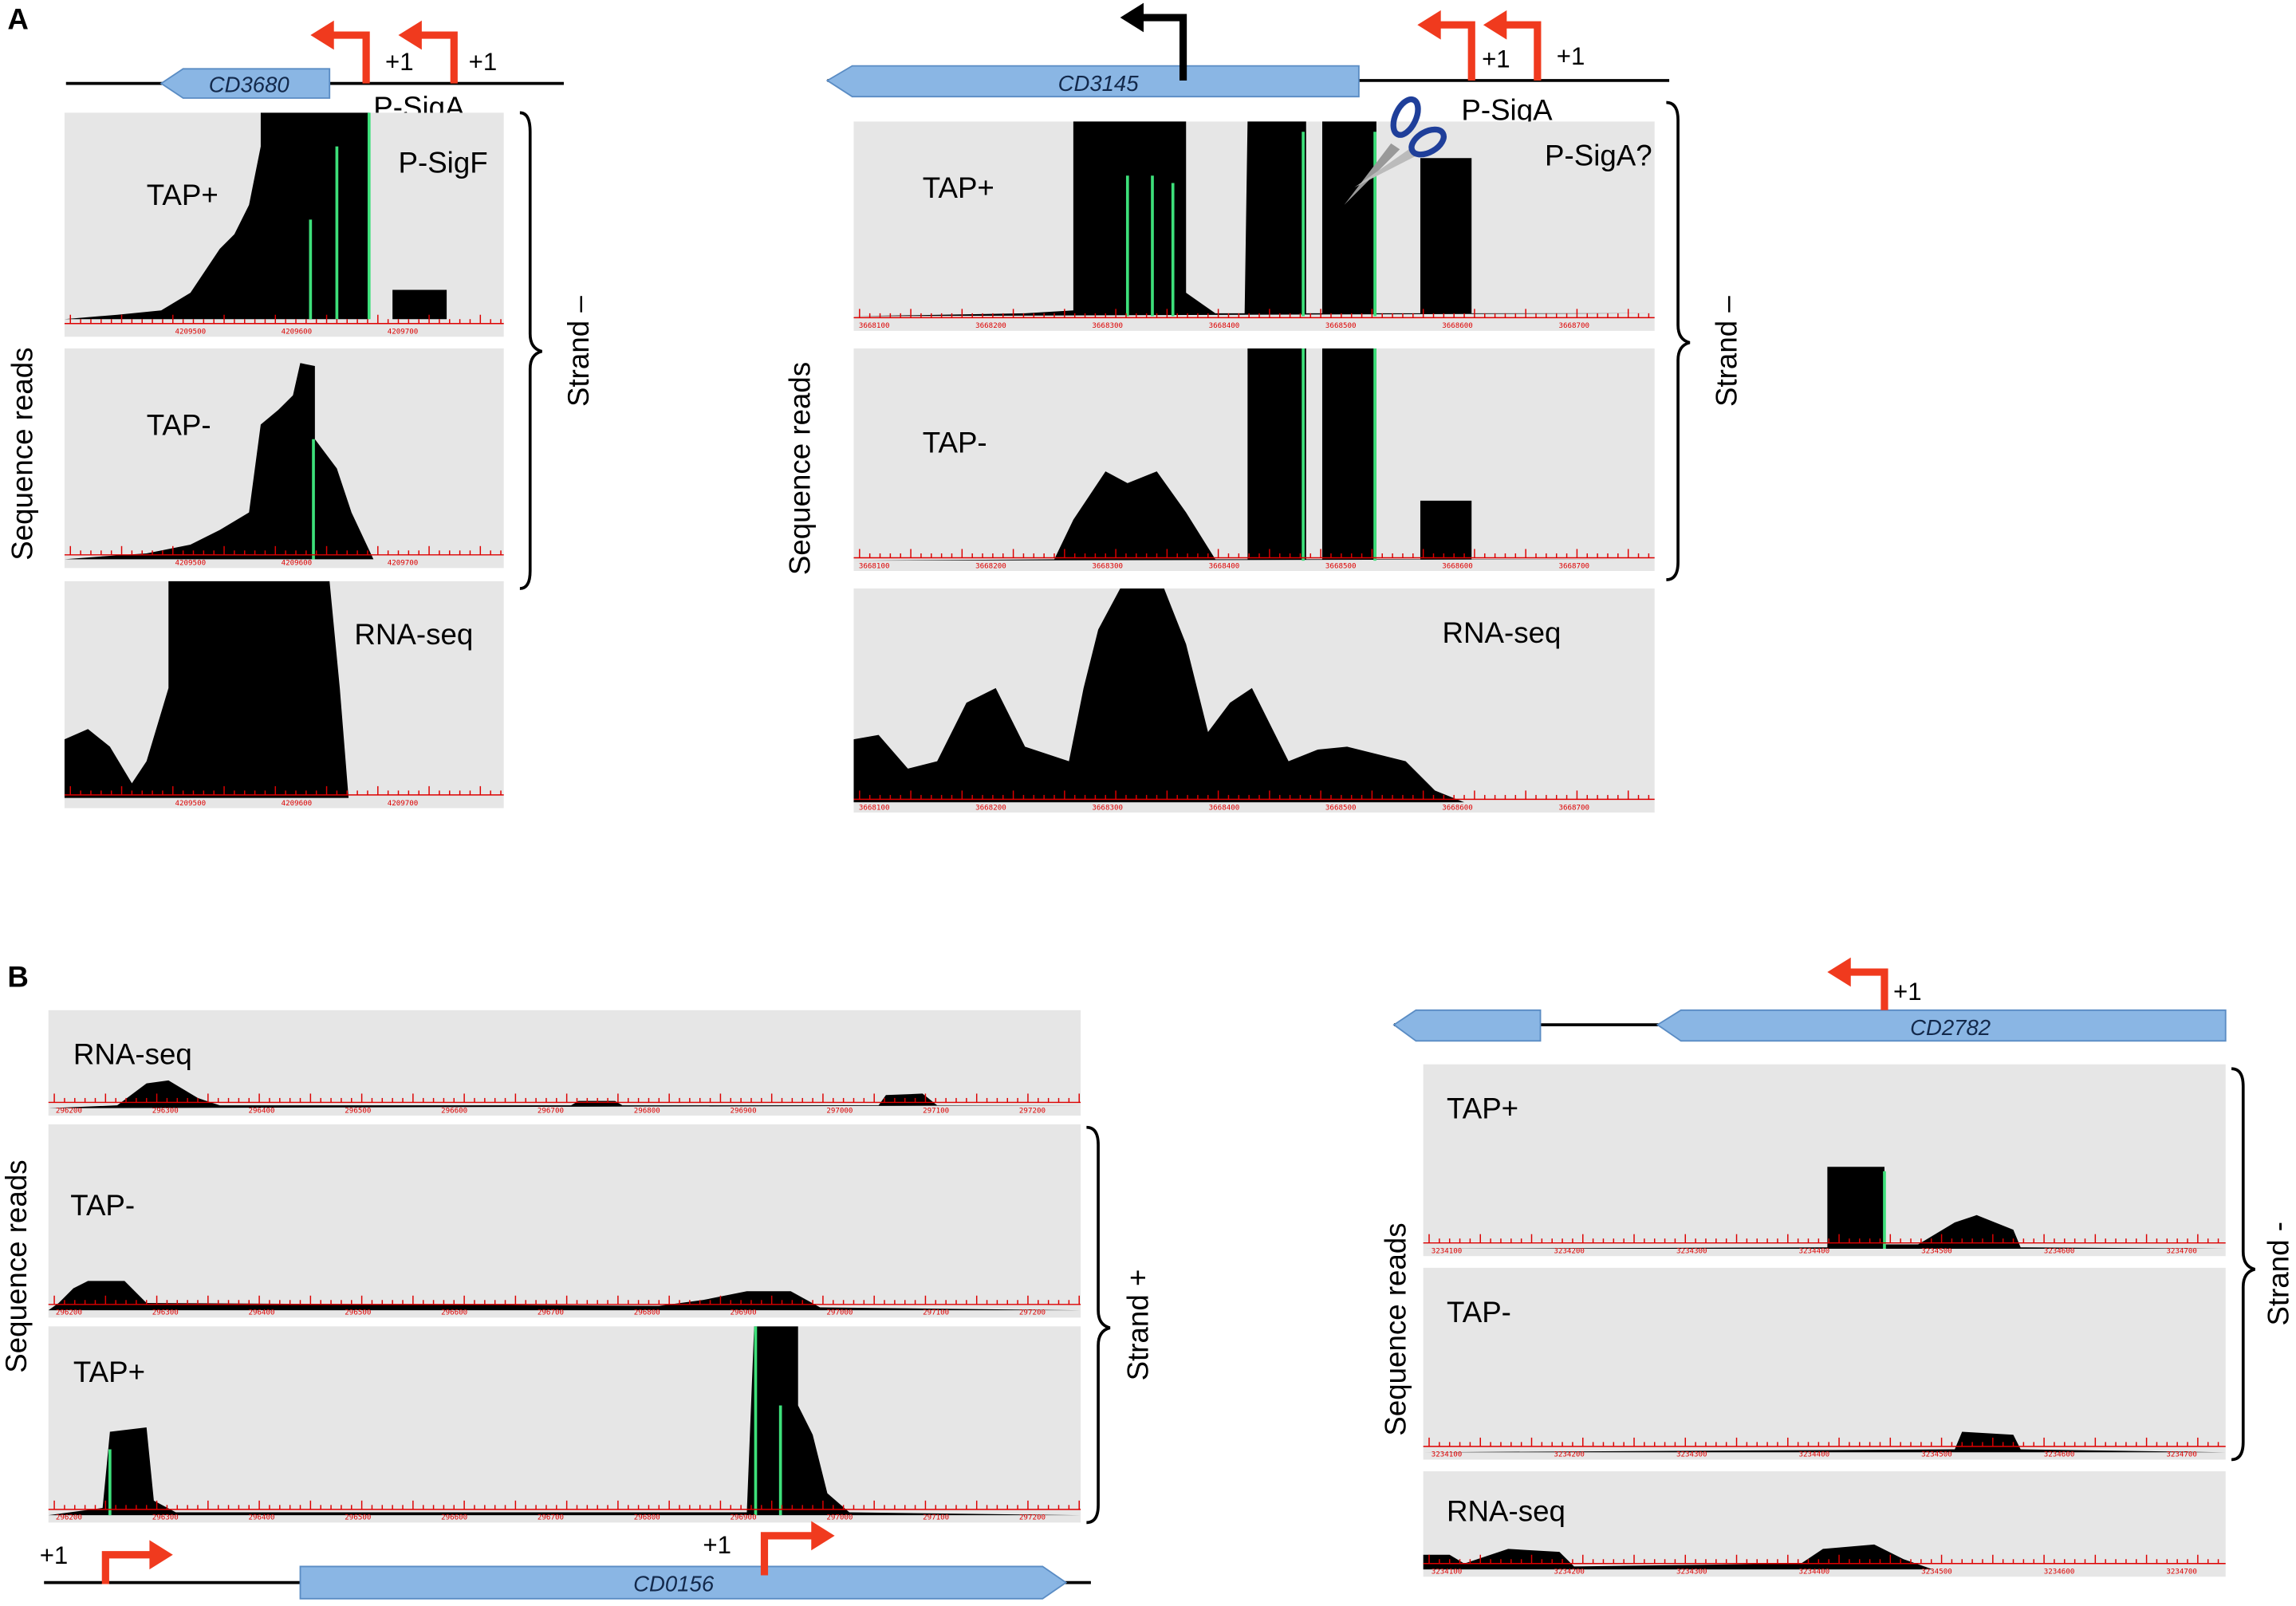 The height and width of the screenshot is (1606, 2296). I want to click on gene-name: CD2782, so click(1951, 1027).